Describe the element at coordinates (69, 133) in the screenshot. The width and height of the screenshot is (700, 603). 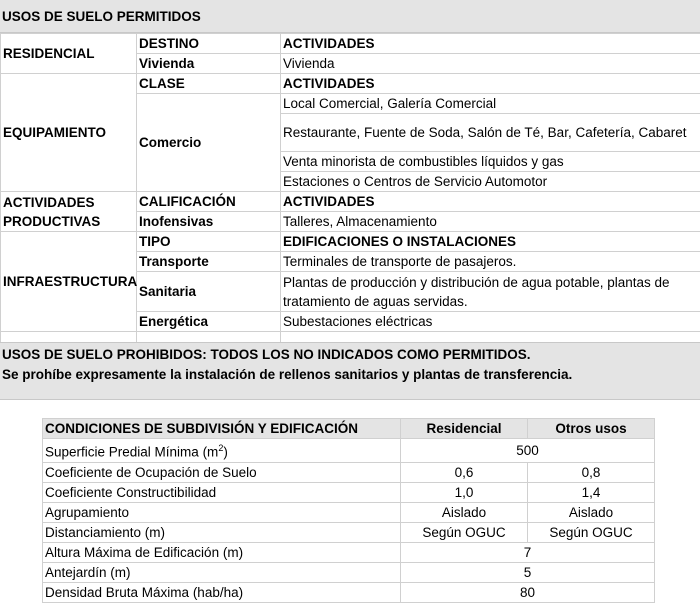
I see `category-equipamiento: EQUIPAMIENTO` at that location.